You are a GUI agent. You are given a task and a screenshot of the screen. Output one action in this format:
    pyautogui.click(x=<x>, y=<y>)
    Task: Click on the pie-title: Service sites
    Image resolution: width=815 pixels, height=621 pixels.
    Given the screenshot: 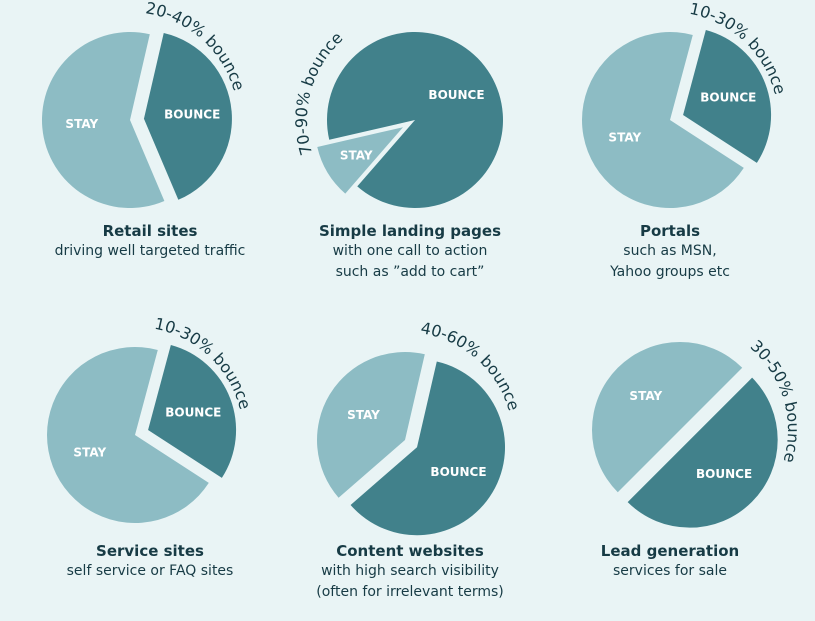 What is the action you would take?
    pyautogui.click(x=150, y=551)
    